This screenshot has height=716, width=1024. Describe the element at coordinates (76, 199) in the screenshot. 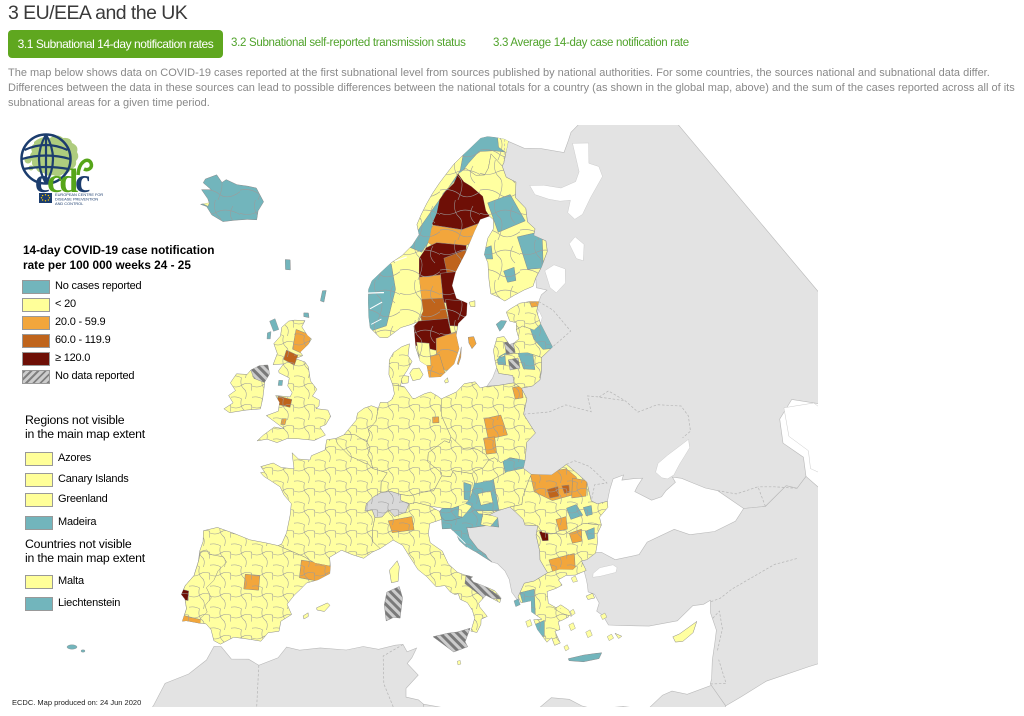

I see `svg-text: DISEASE PREVENTION` at that location.